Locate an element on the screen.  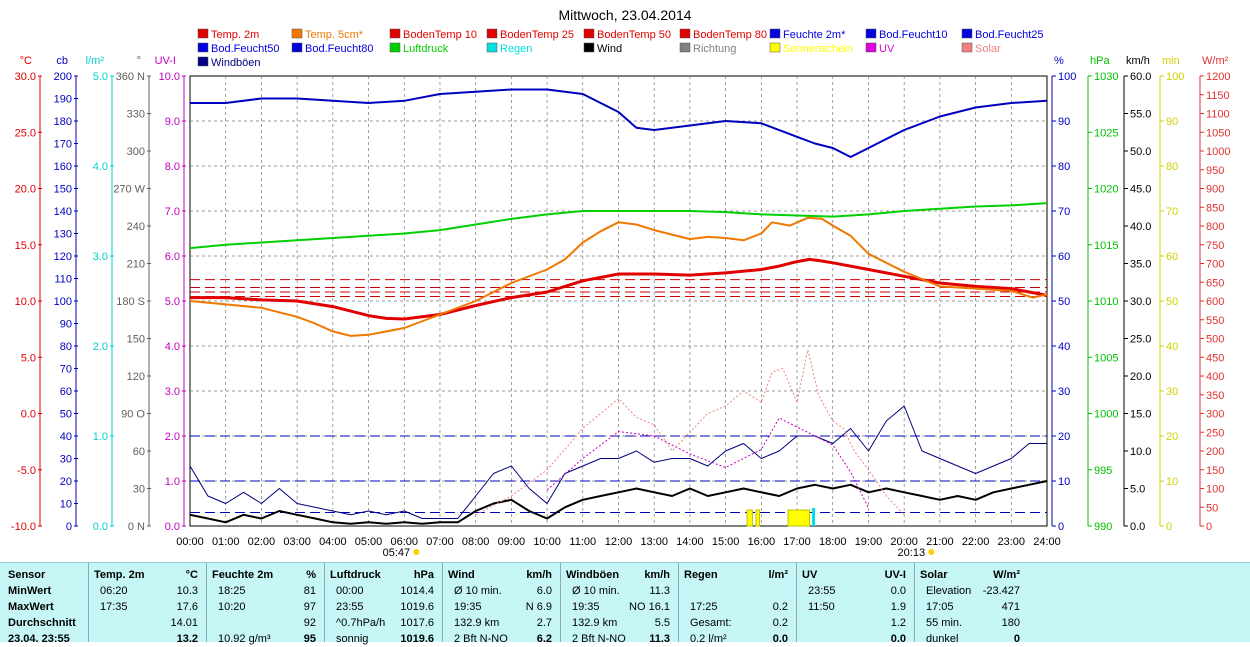
stats-header: Solar is located at coordinates (934, 575).